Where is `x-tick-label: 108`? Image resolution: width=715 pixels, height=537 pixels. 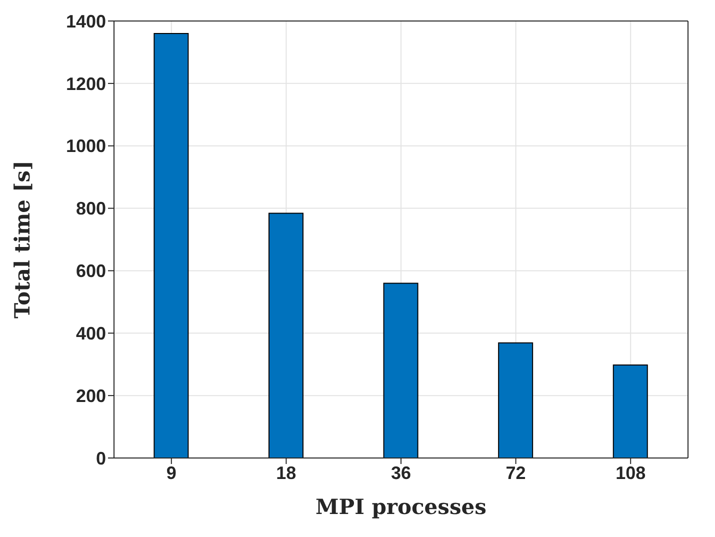
x-tick-label: 108 is located at coordinates (631, 472).